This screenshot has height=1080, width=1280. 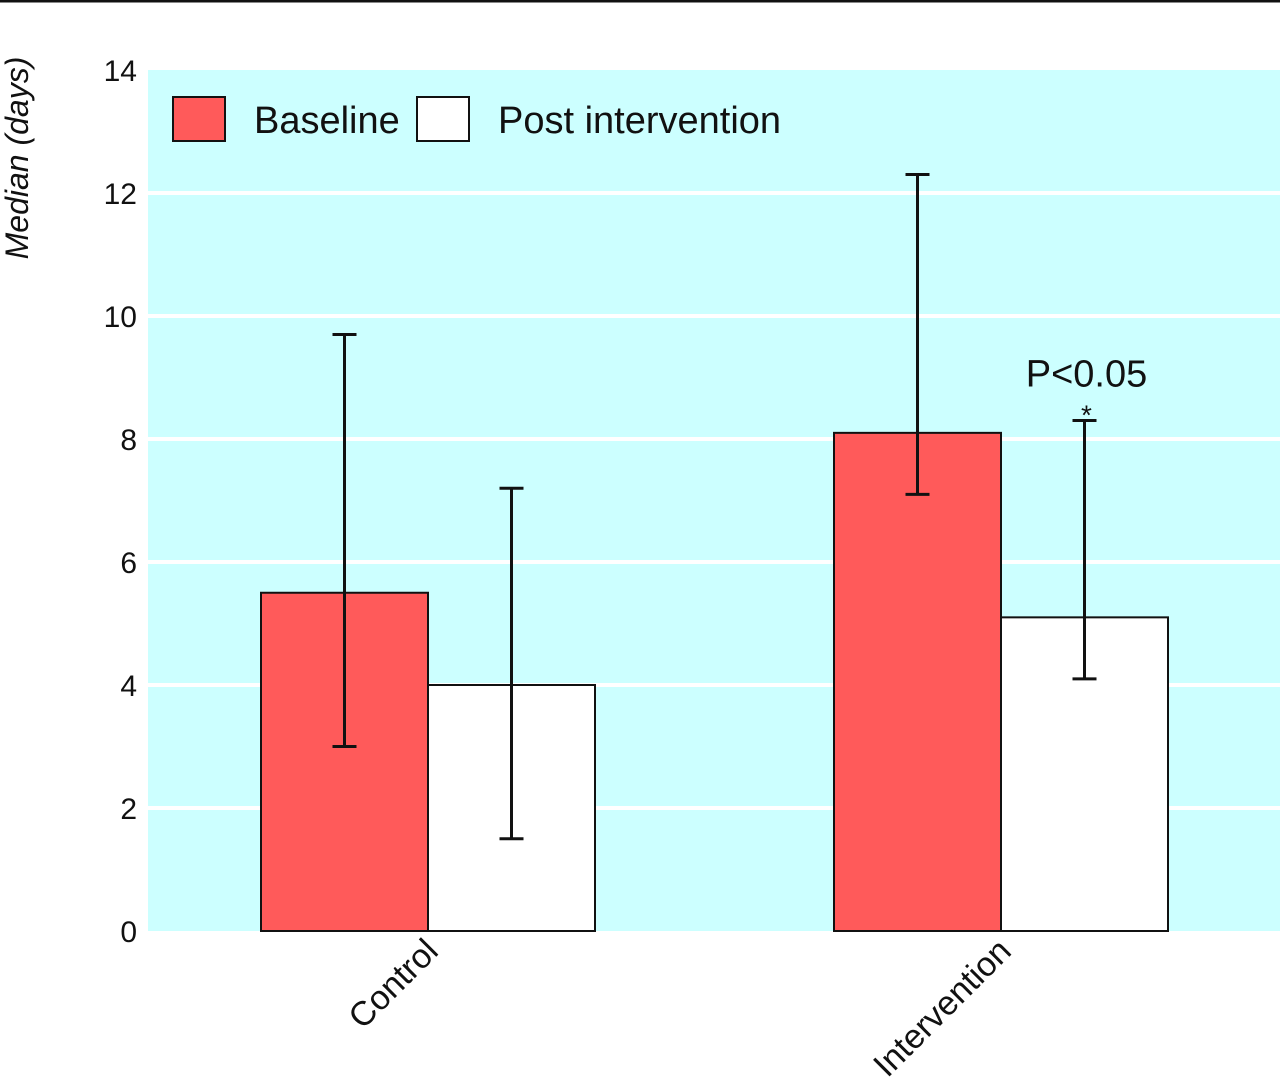 What do you see at coordinates (1086, 415) in the screenshot?
I see `significance-marker: *` at bounding box center [1086, 415].